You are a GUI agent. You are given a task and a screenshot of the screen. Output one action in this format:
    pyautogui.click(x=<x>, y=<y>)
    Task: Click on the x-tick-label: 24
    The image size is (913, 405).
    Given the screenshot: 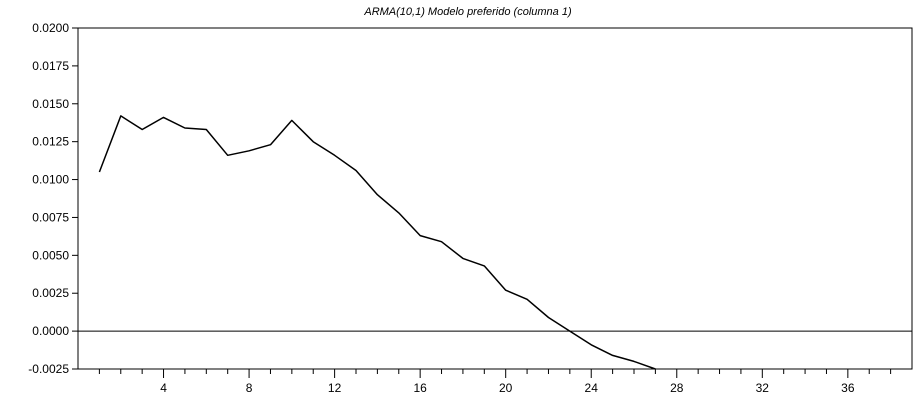 What is the action you would take?
    pyautogui.click(x=592, y=388)
    